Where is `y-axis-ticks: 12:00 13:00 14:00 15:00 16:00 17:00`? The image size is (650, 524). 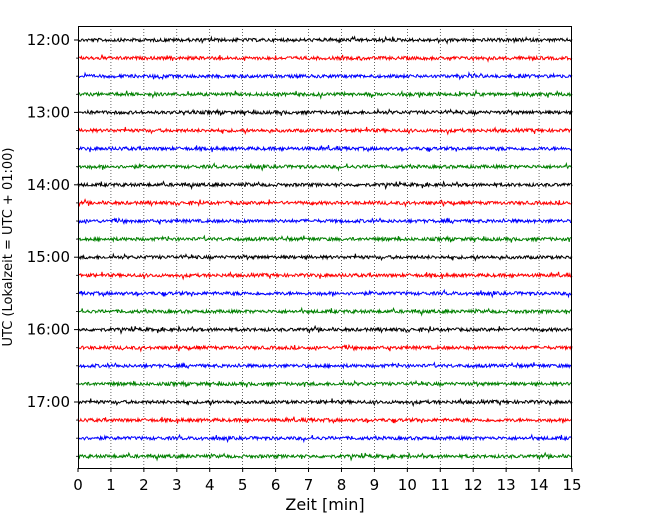 y-axis-ticks: 12:00 13:00 14:00 15:00 16:00 17:00 is located at coordinates (52, 244).